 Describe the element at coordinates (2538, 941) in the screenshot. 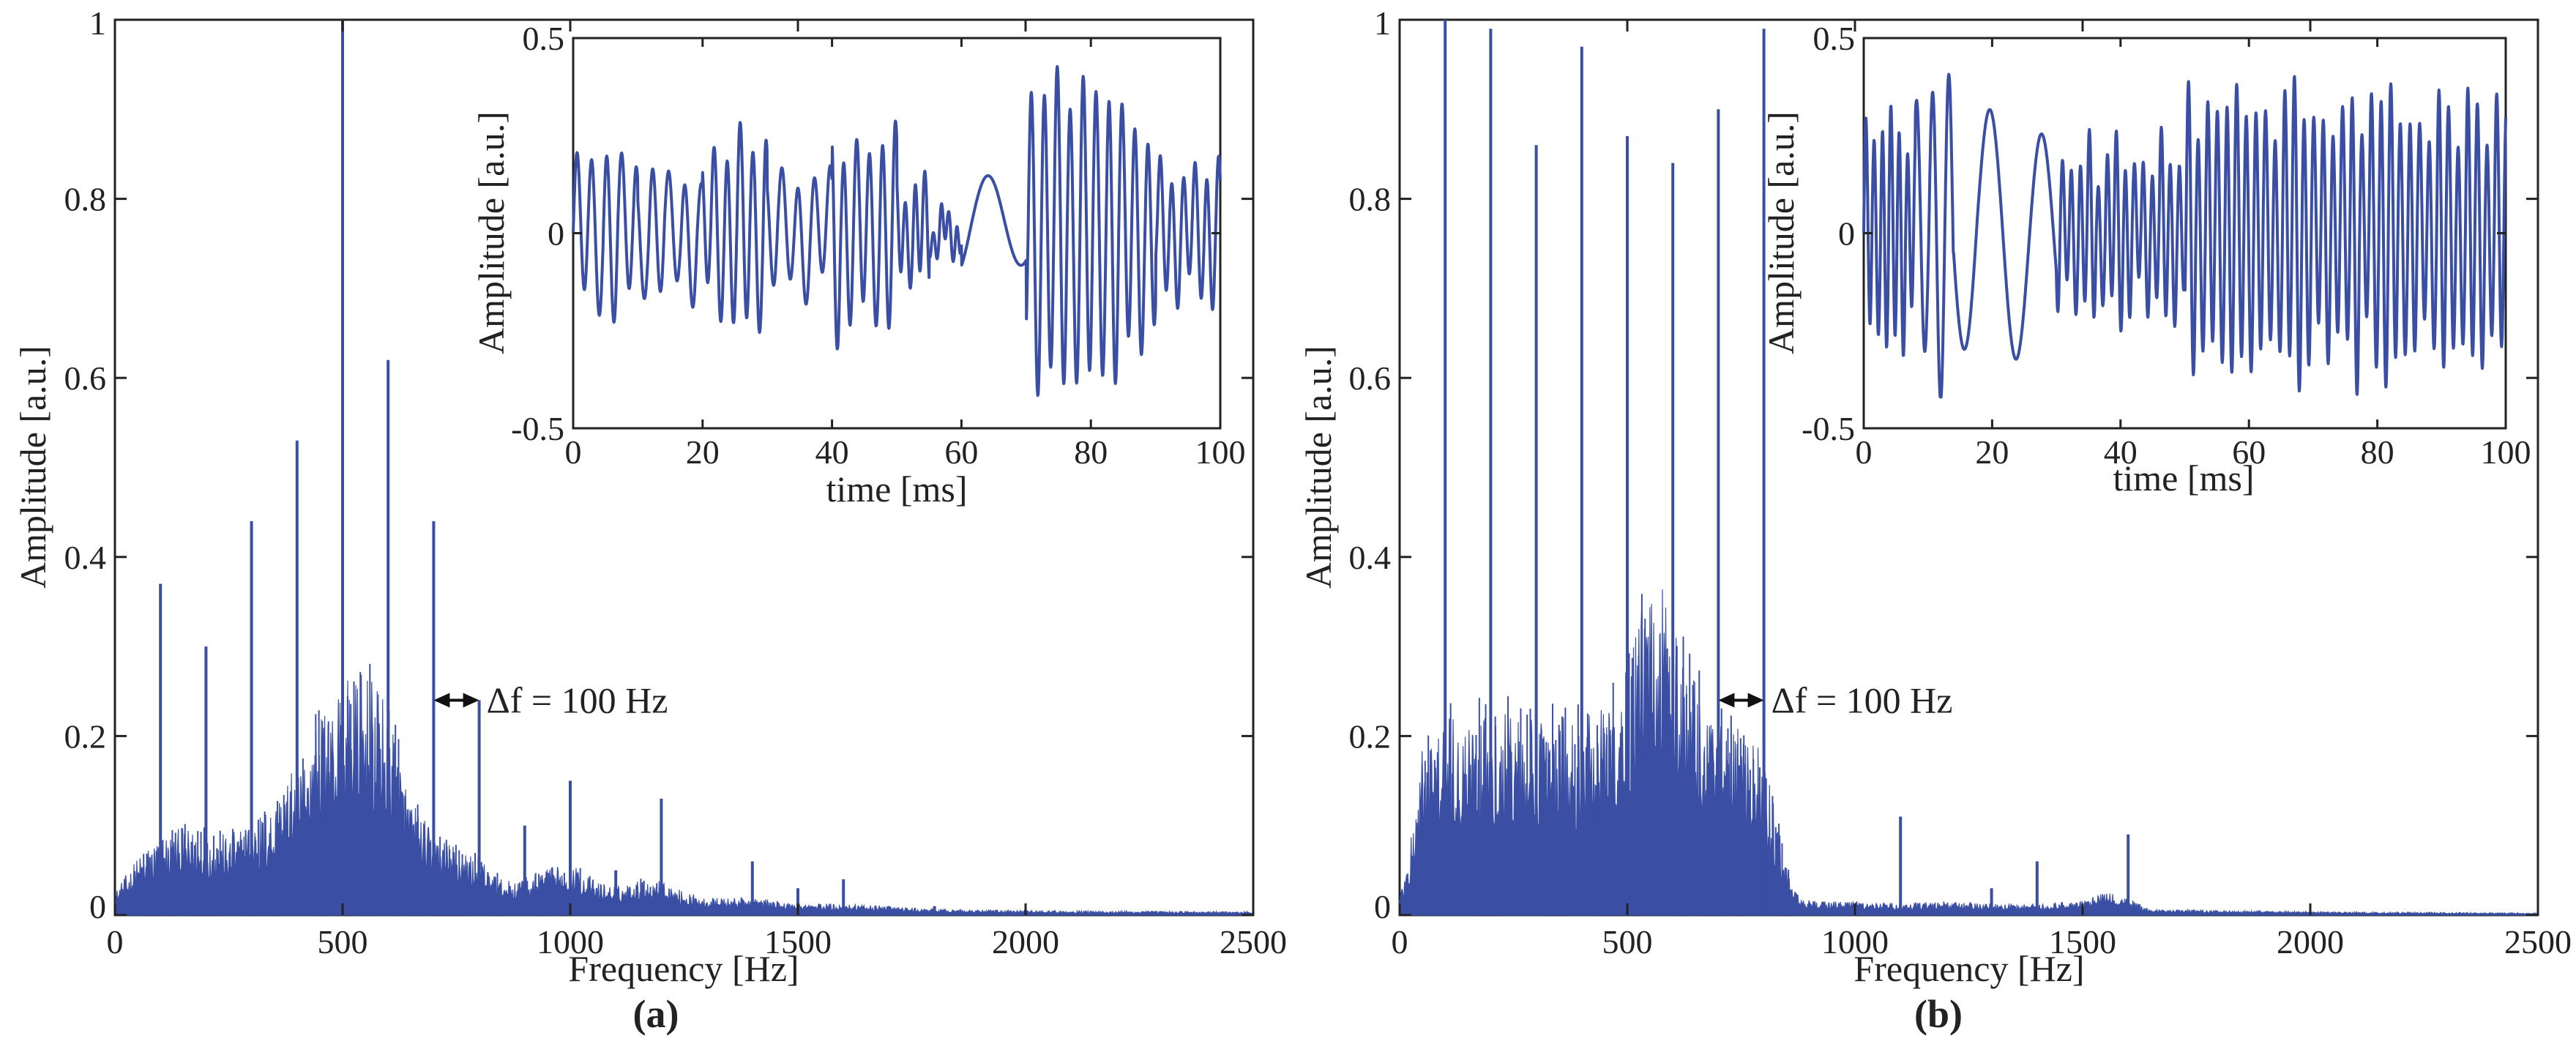

I see `panel-b-xtick-label: 2500` at that location.